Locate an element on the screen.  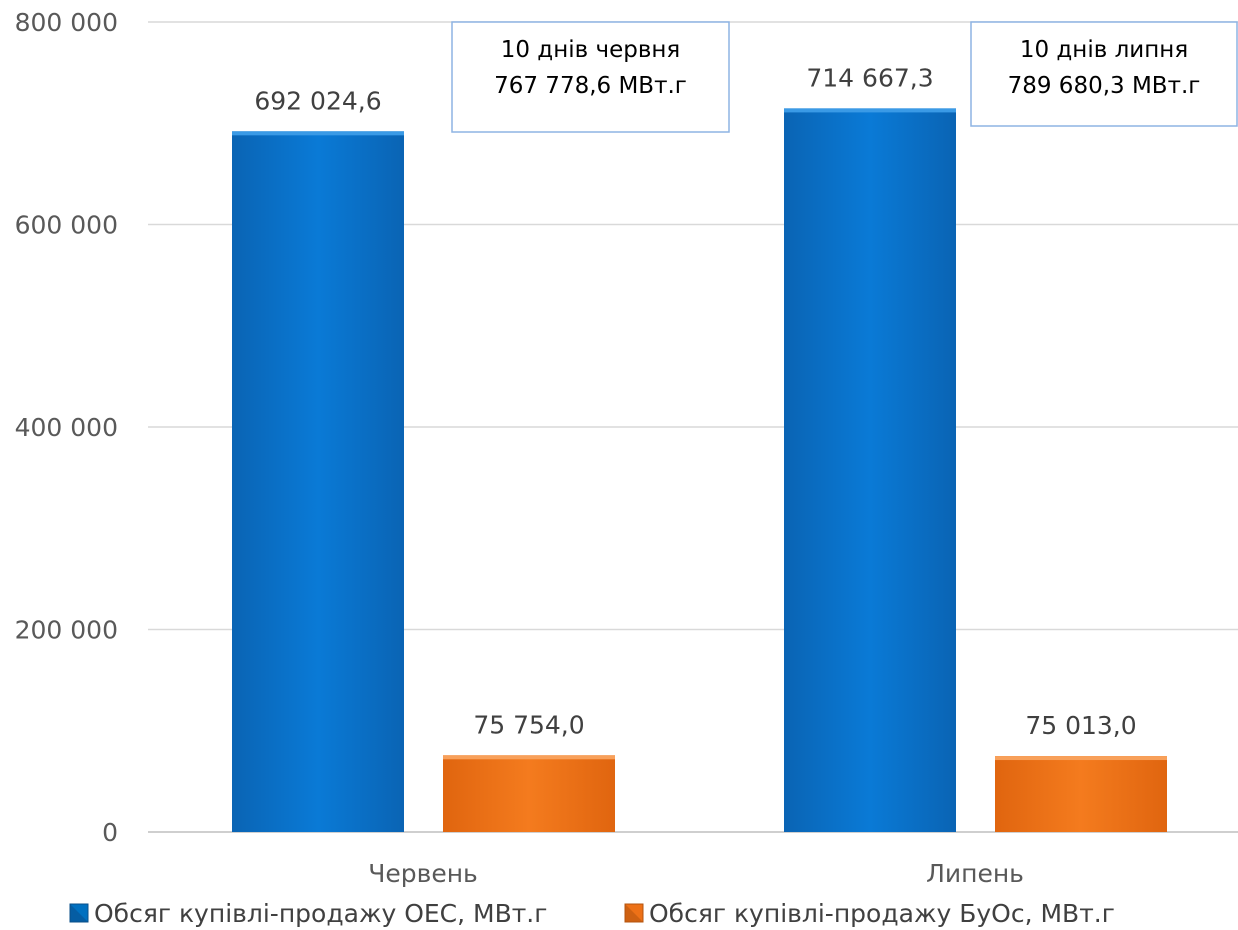
legend-label: Обсяг купівлі-продажу ОЕС, МВт.г is located at coordinates (320, 913).